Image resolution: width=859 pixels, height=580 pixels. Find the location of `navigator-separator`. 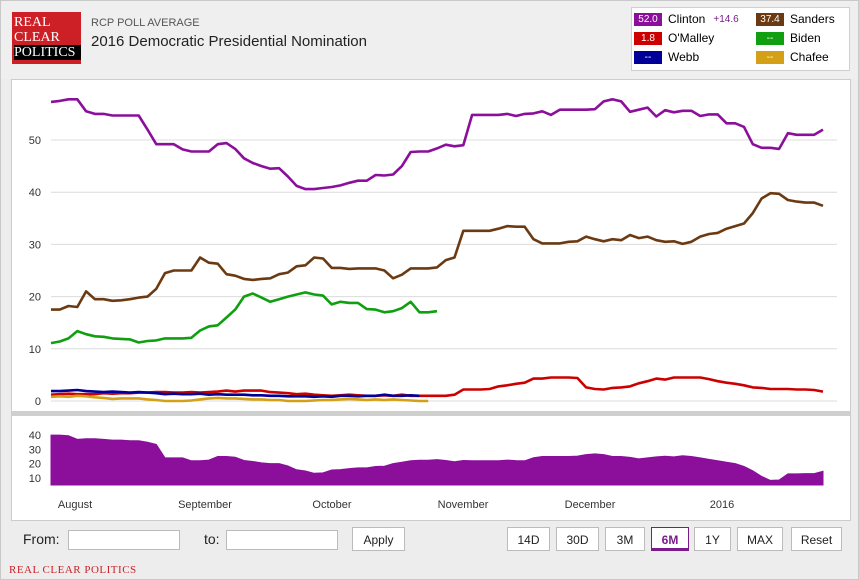

navigator-separator is located at coordinates (431, 413).